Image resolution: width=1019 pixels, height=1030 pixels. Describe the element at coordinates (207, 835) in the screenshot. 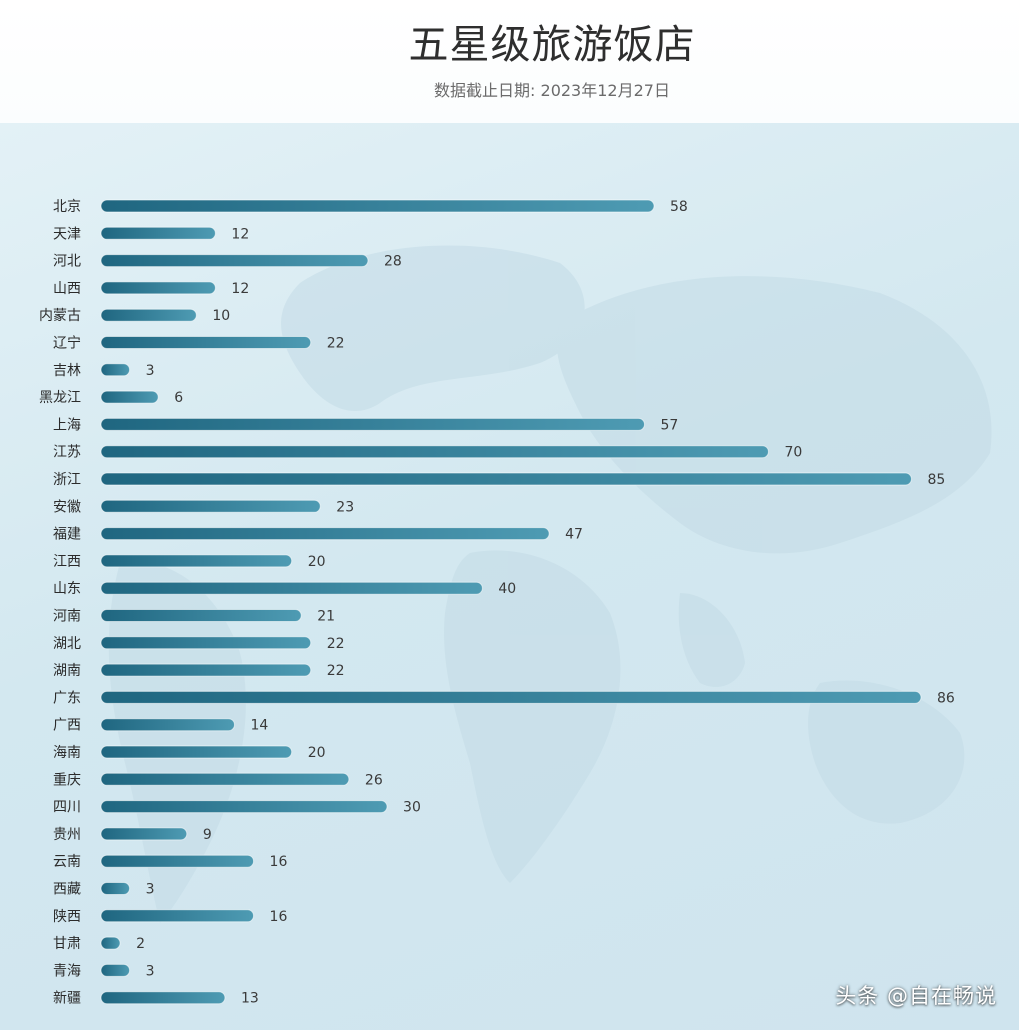

I see `value-label: 9` at that location.